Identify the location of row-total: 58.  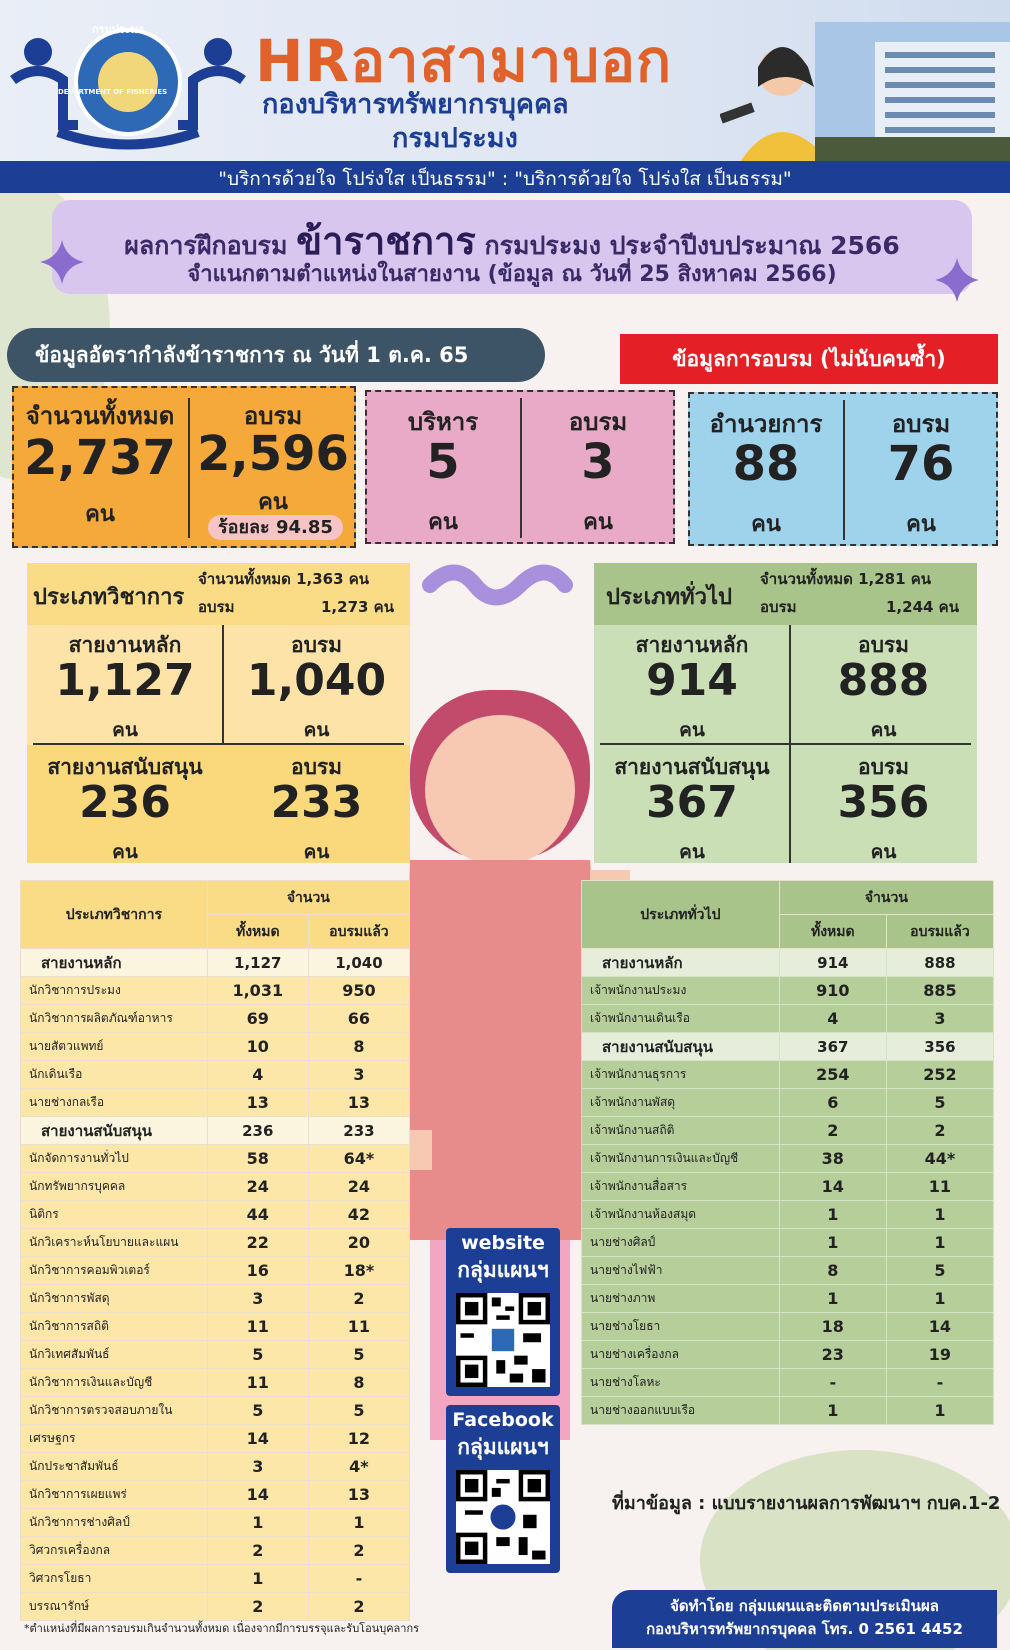
(257, 1158).